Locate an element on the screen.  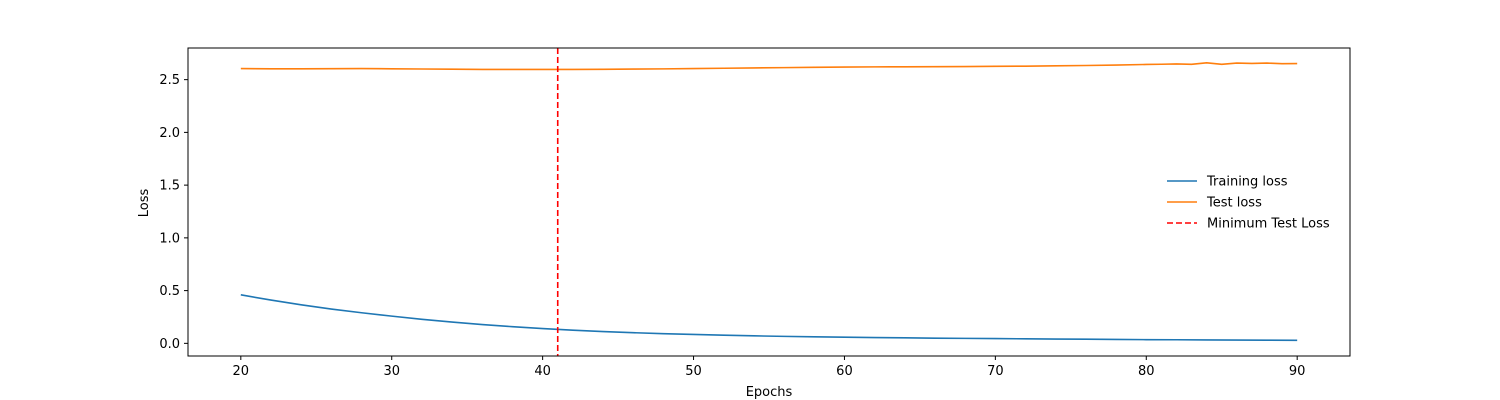
x-tick-label: 20 is located at coordinates (241, 371).